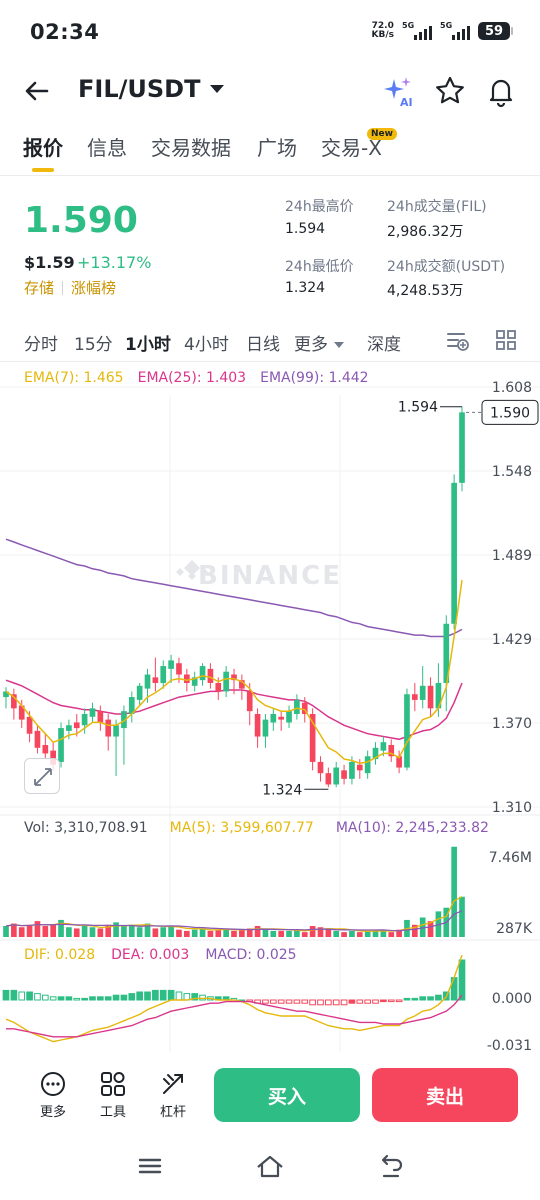  Describe the element at coordinates (234, 921) in the screenshot. I see `volume-ma10-line` at that location.